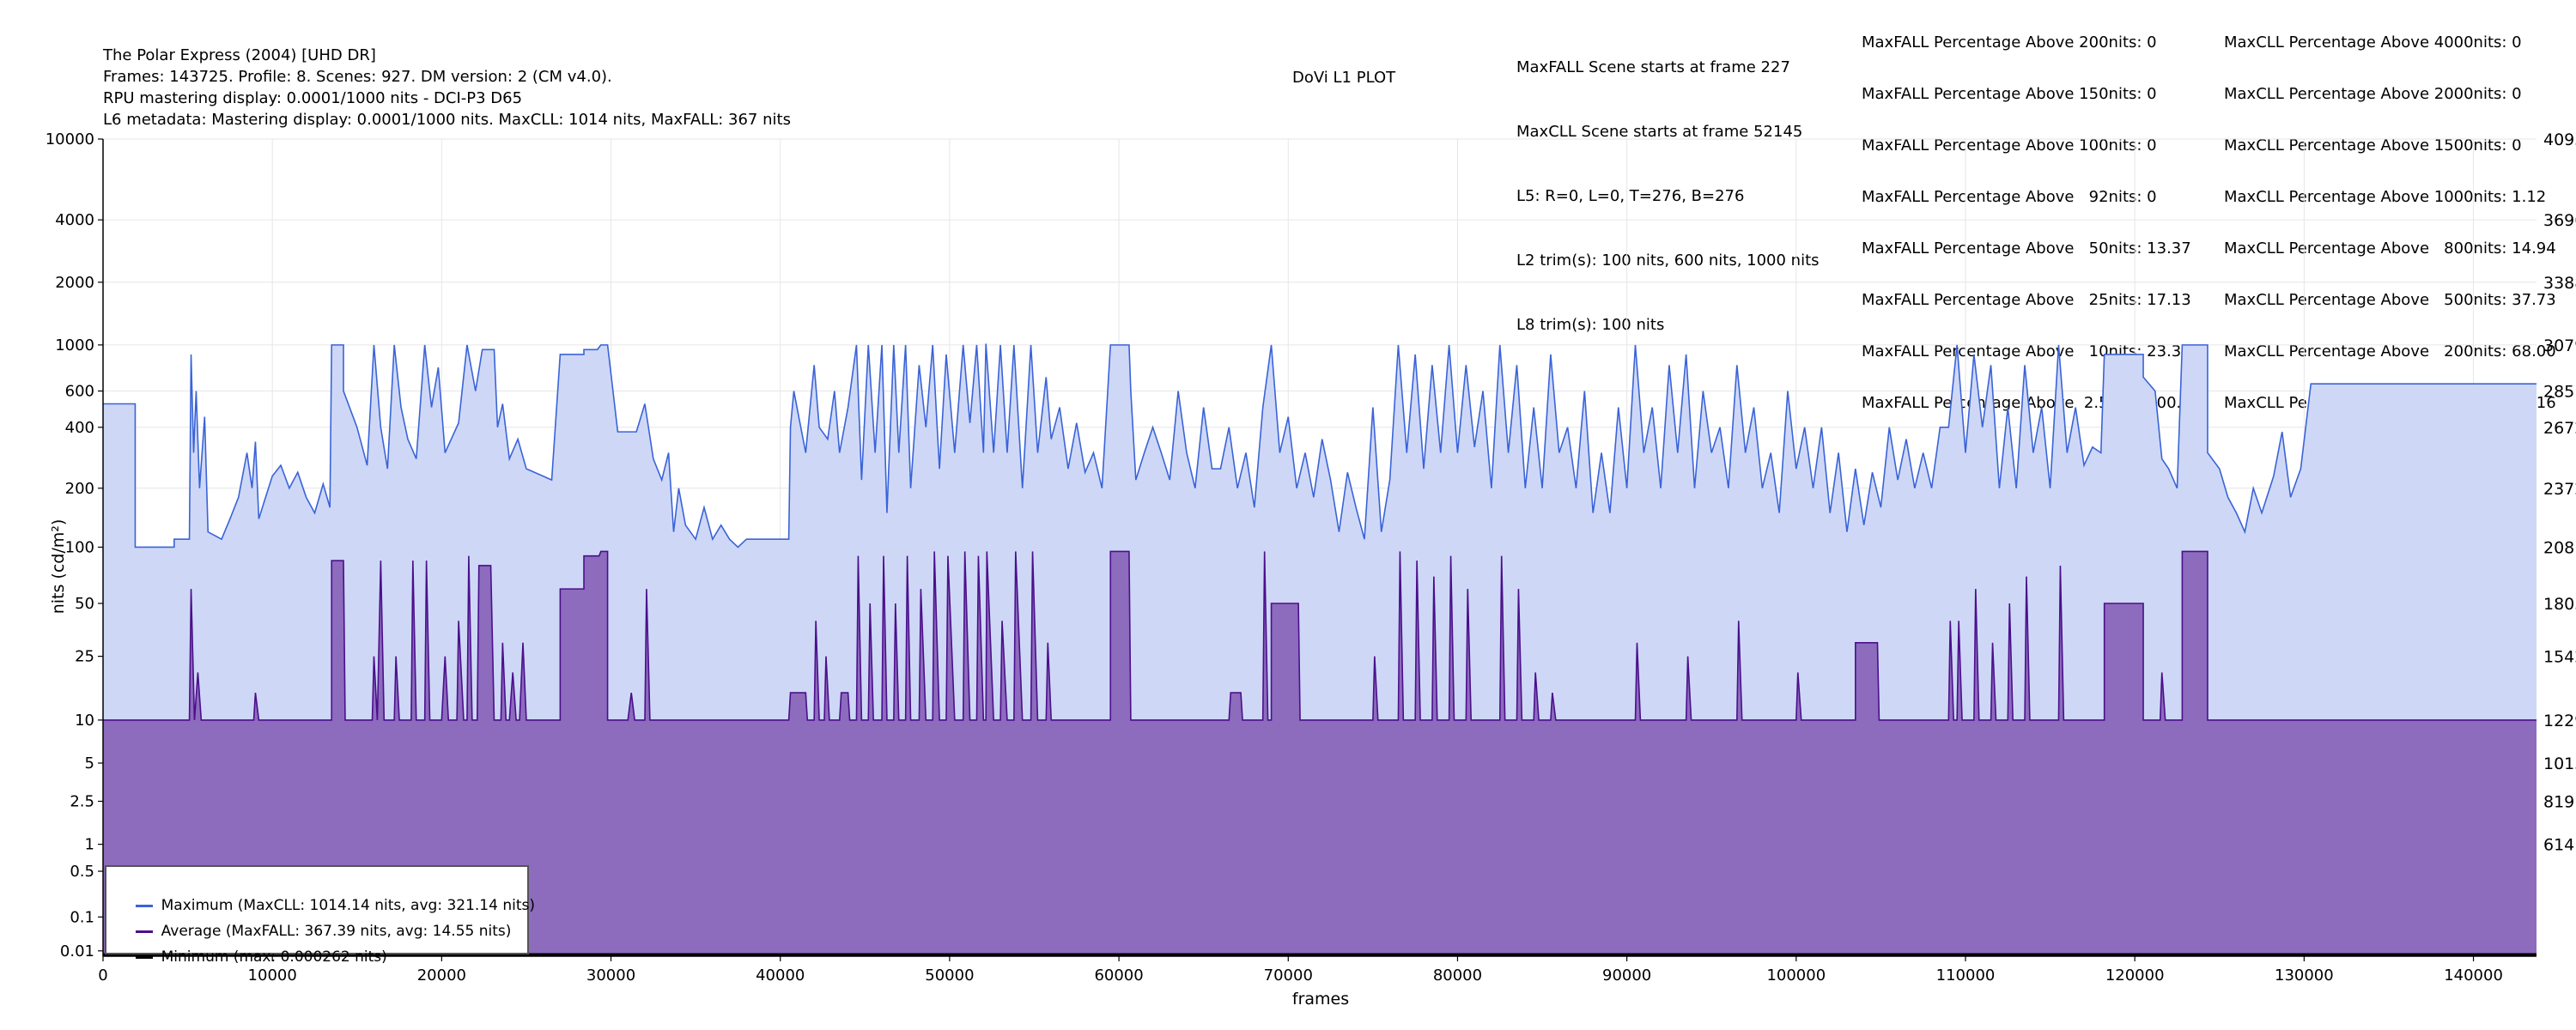  What do you see at coordinates (2558, 802) in the screenshot?
I see `y-right-tick-label: 819` at bounding box center [2558, 802].